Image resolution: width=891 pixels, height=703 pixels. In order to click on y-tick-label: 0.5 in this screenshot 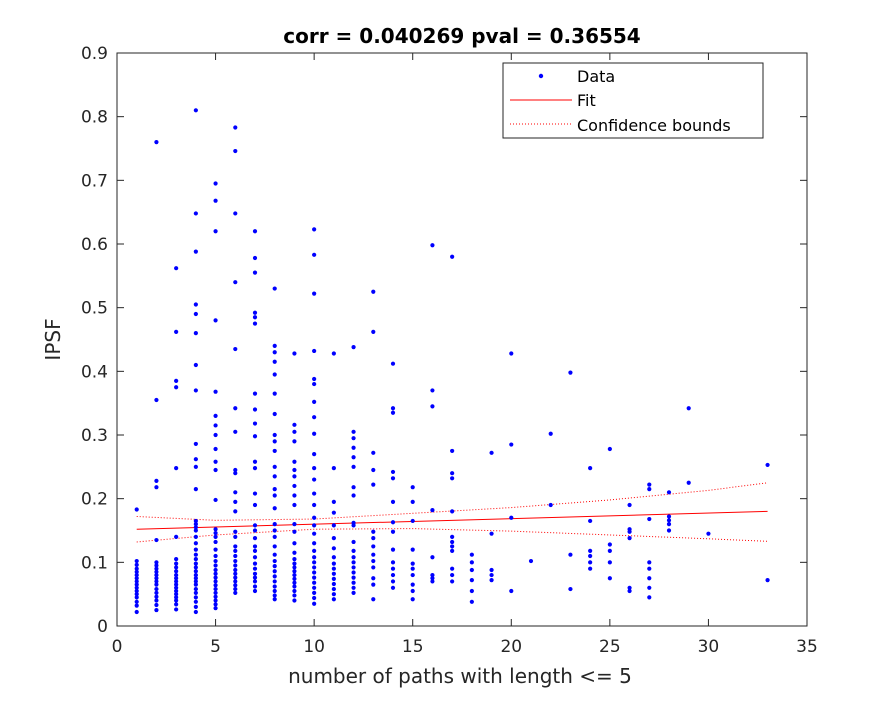, I will do `click(94, 309)`.